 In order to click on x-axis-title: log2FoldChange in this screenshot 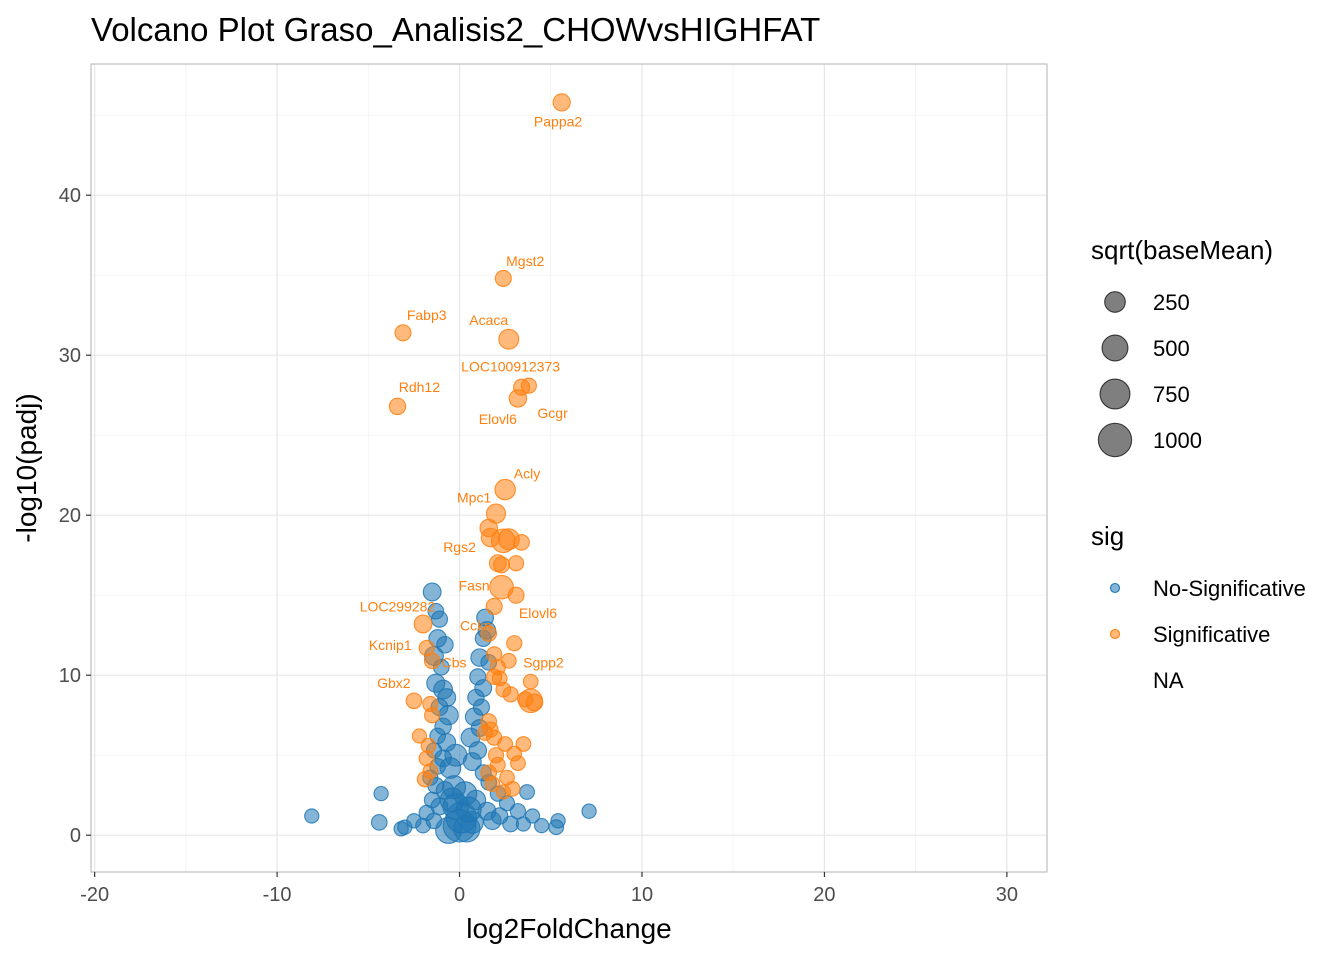, I will do `click(569, 928)`.